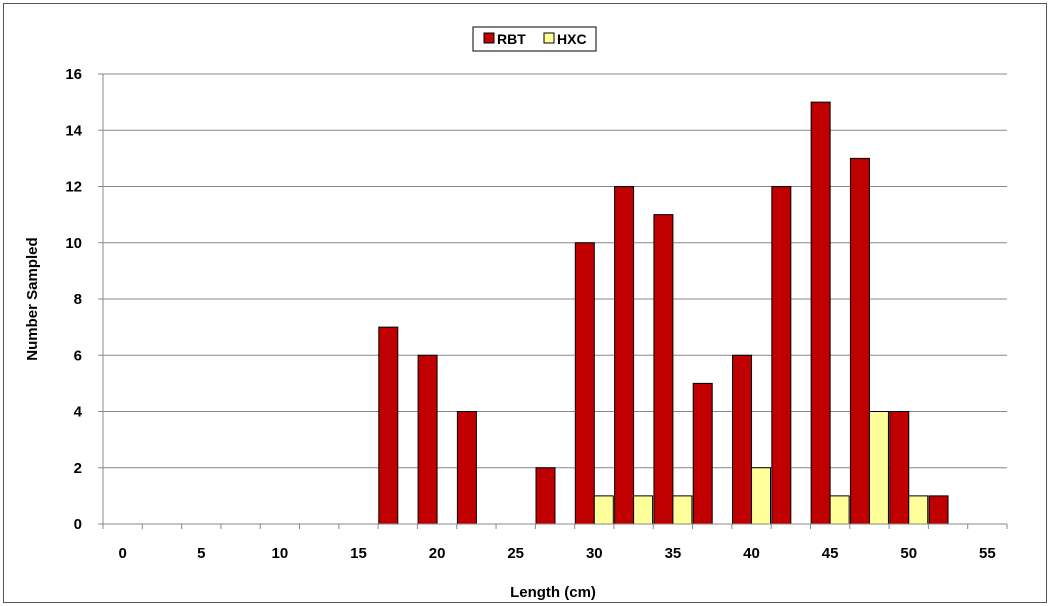  What do you see at coordinates (553, 592) in the screenshot?
I see `x-axis-title: Length (cm)` at bounding box center [553, 592].